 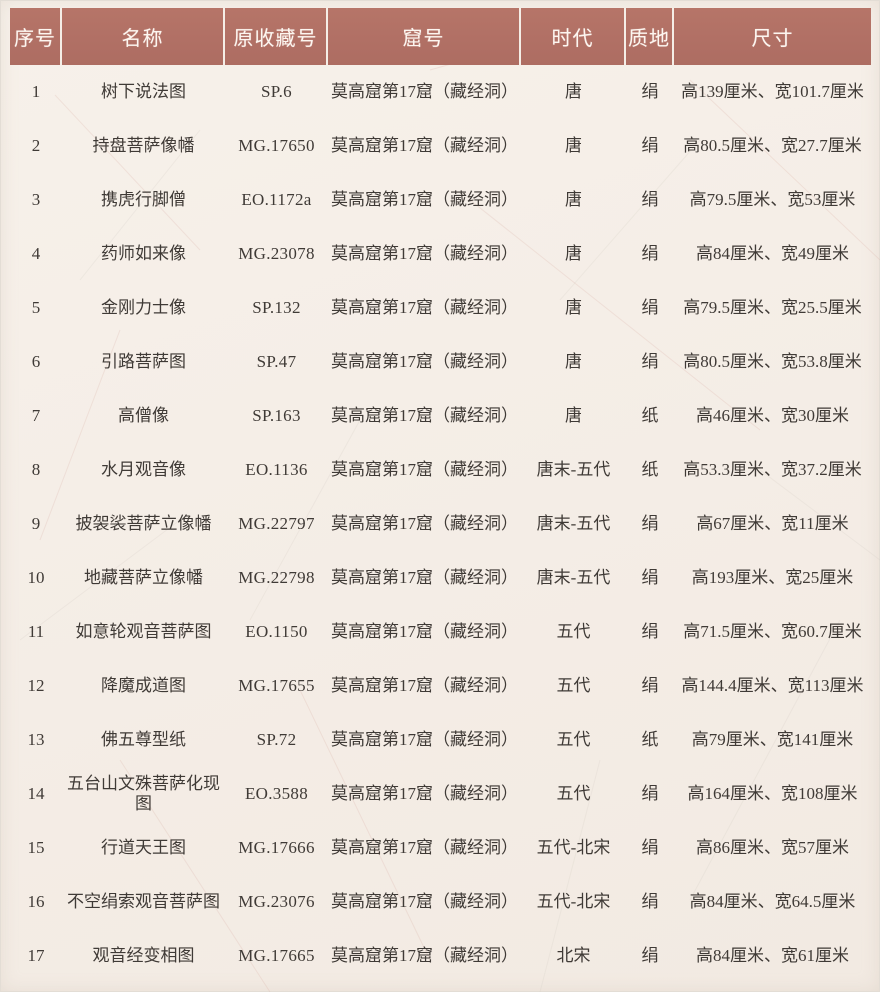 What do you see at coordinates (772, 739) in the screenshot?
I see `cell-dimensions: 高79厘米、宽141厘米` at bounding box center [772, 739].